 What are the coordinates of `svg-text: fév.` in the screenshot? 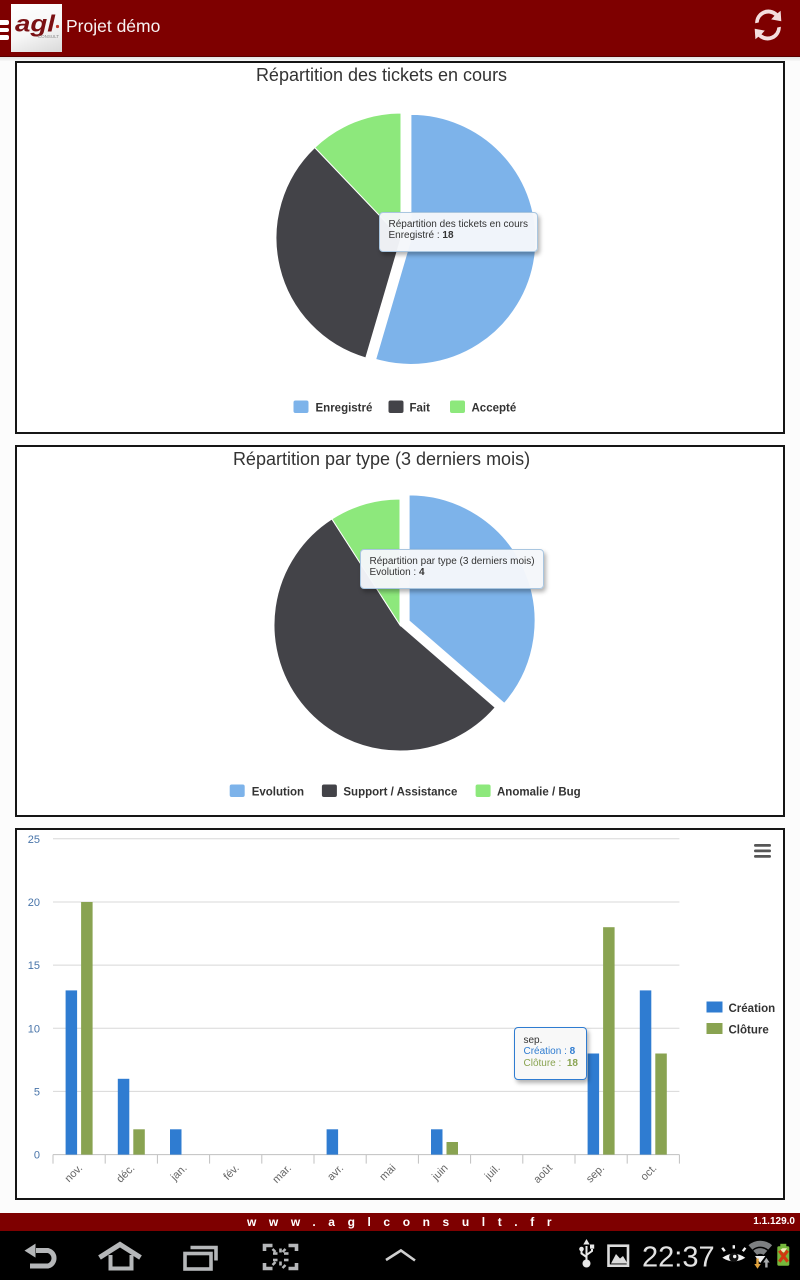 It's located at (231, 1172).